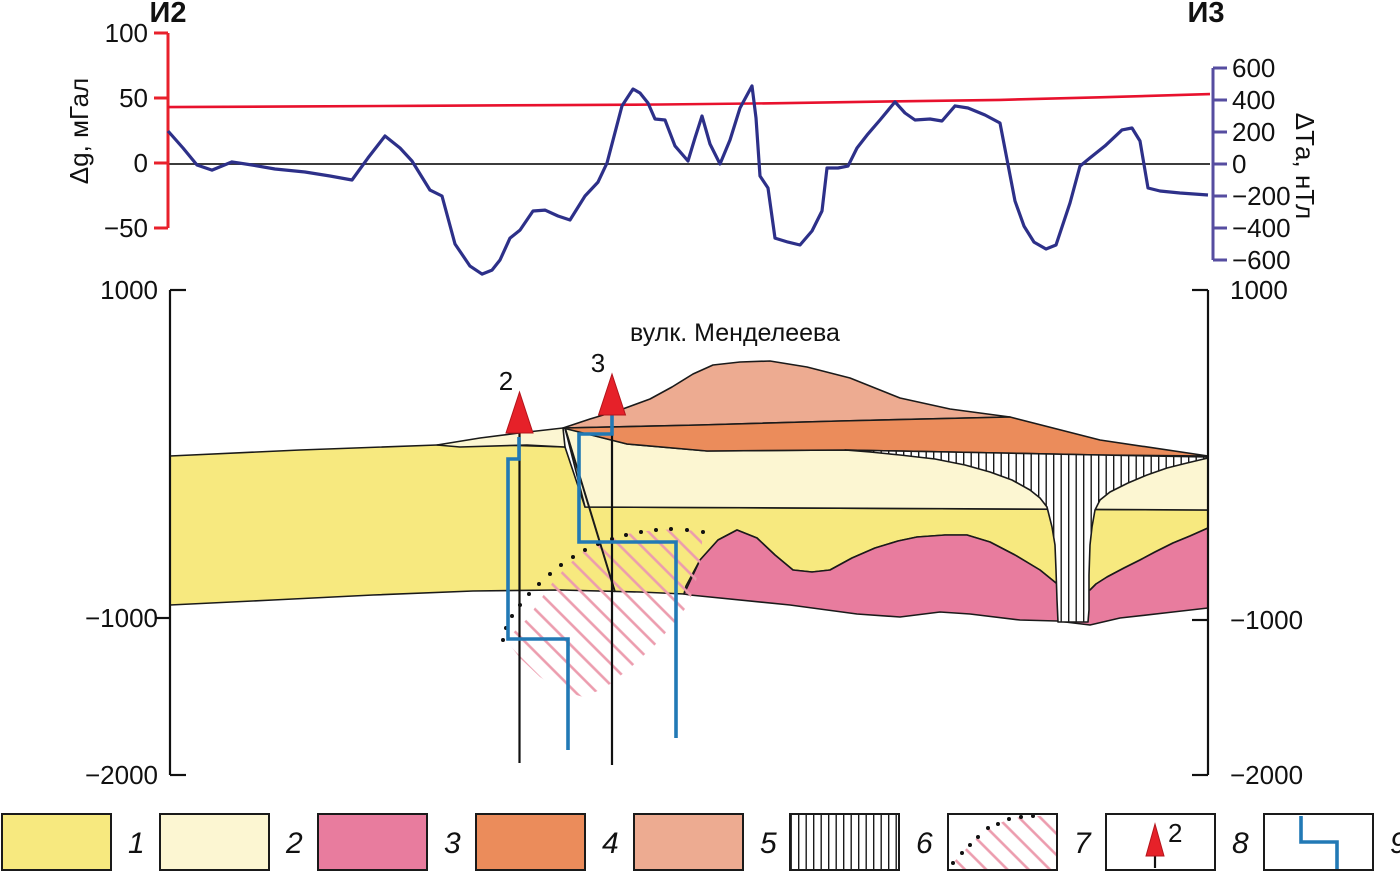 The image size is (1400, 872). What do you see at coordinates (141, 163) in the screenshot?
I see `gravity-tick-label: 0` at bounding box center [141, 163].